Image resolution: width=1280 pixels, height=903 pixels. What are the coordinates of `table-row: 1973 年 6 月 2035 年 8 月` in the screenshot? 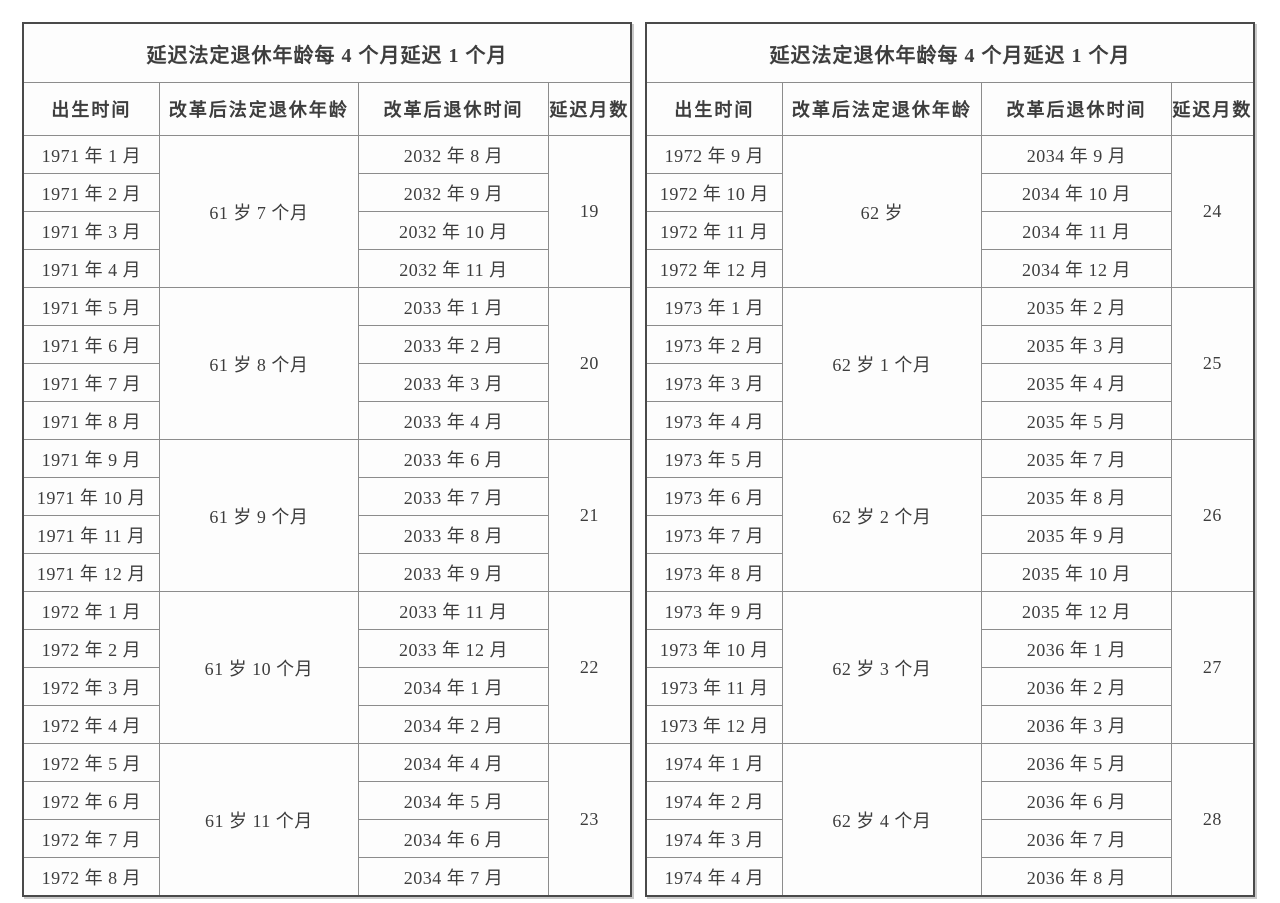 It's located at (949, 496).